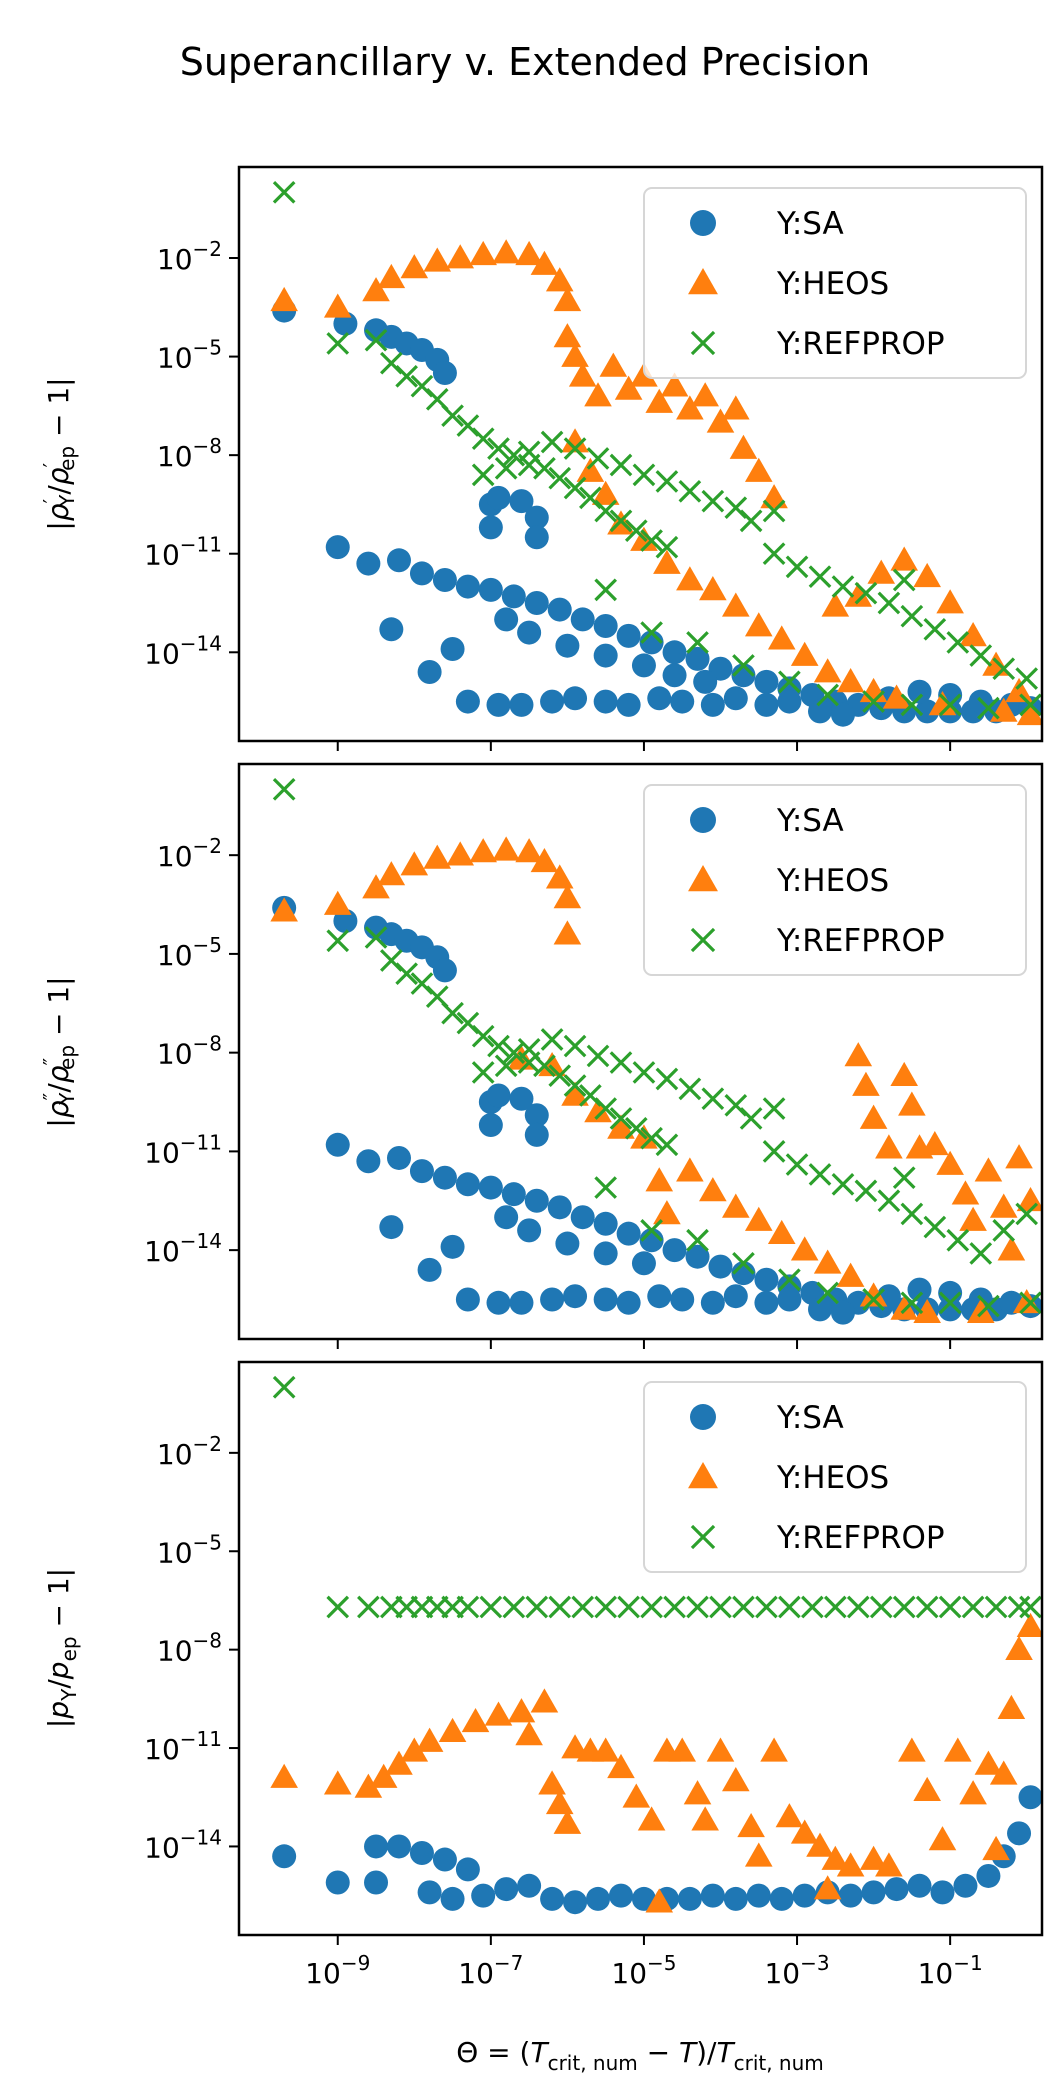 The width and height of the screenshot is (1050, 2100). What do you see at coordinates (832, 881) in the screenshot?
I see `legend-label: Y:HEOS` at bounding box center [832, 881].